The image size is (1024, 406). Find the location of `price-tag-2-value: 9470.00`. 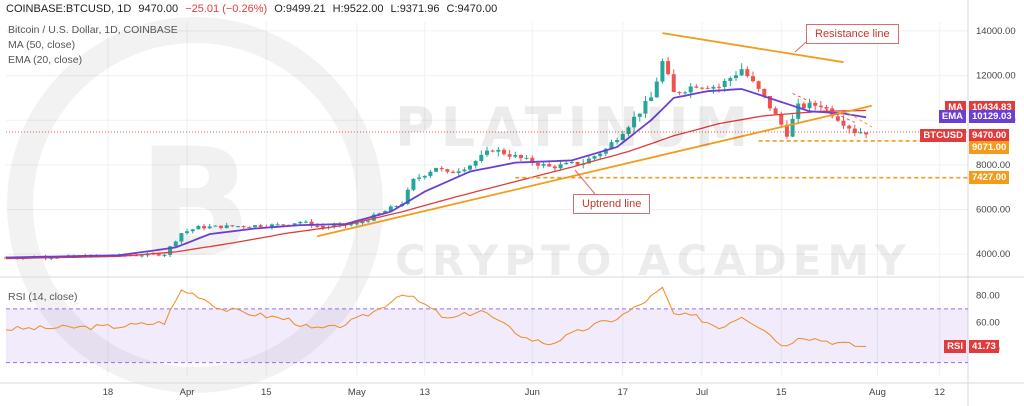

price-tag-2-value: 9470.00 is located at coordinates (989, 136).